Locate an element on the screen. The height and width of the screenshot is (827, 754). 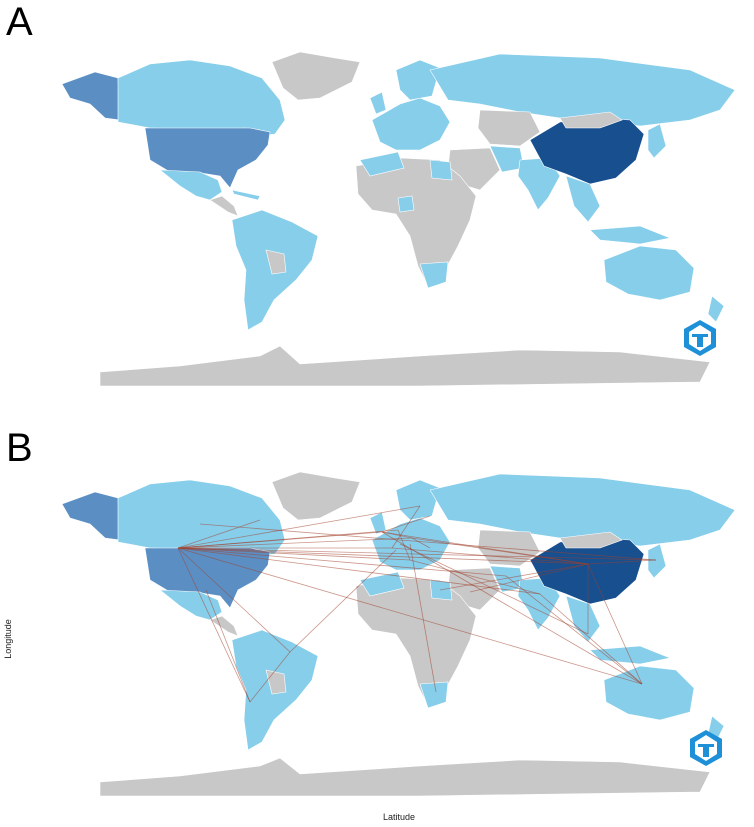
link-uk-australia is located at coordinates (512, 608).